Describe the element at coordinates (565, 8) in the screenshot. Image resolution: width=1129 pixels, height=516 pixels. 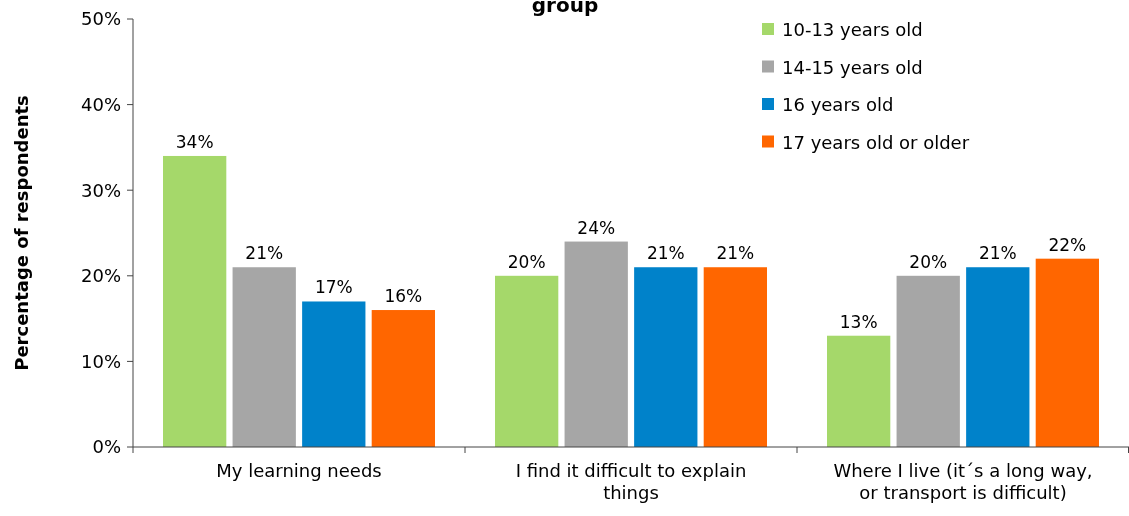
I see `chart-title: group` at that location.